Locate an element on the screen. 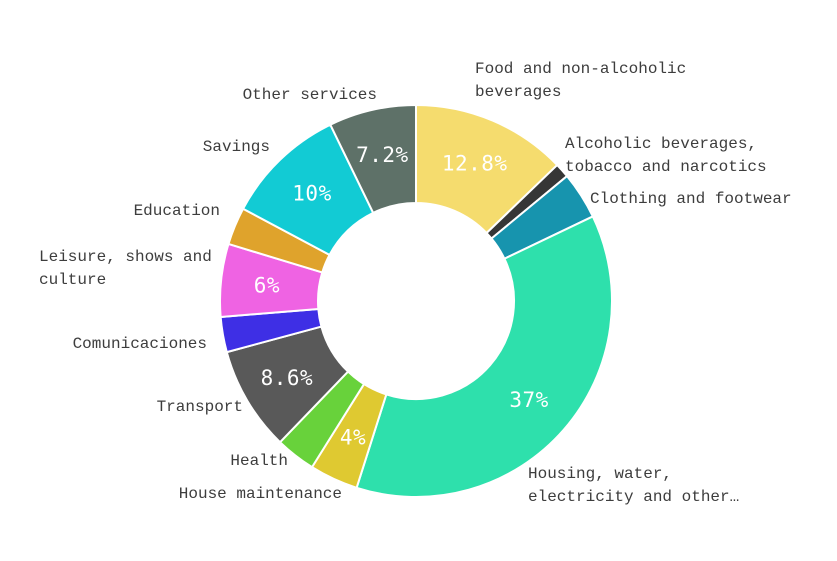 The height and width of the screenshot is (561, 837). callout-label-food: Food and non-alcoholic beverages is located at coordinates (581, 80).